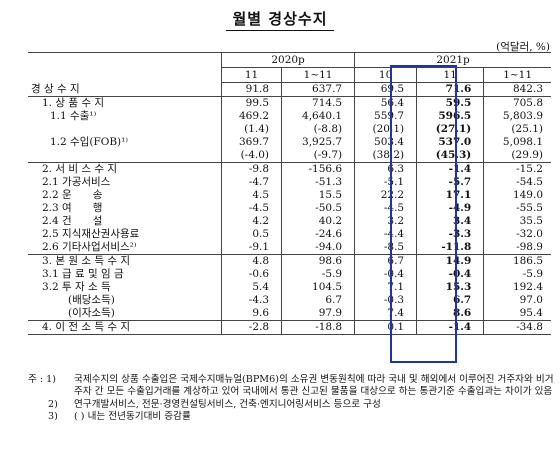 This screenshot has height=469, width=560. I want to click on table-row: 3. 본 원 소 득 수 지 4.8 98.6 6.7 14.9 186.5, so click(289, 261).